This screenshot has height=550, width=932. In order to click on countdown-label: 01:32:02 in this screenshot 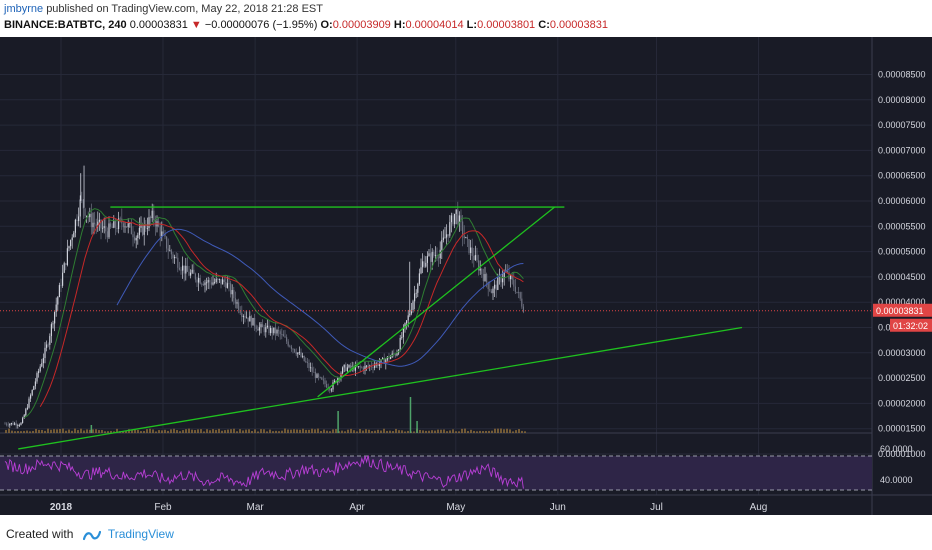, I will do `click(910, 326)`.